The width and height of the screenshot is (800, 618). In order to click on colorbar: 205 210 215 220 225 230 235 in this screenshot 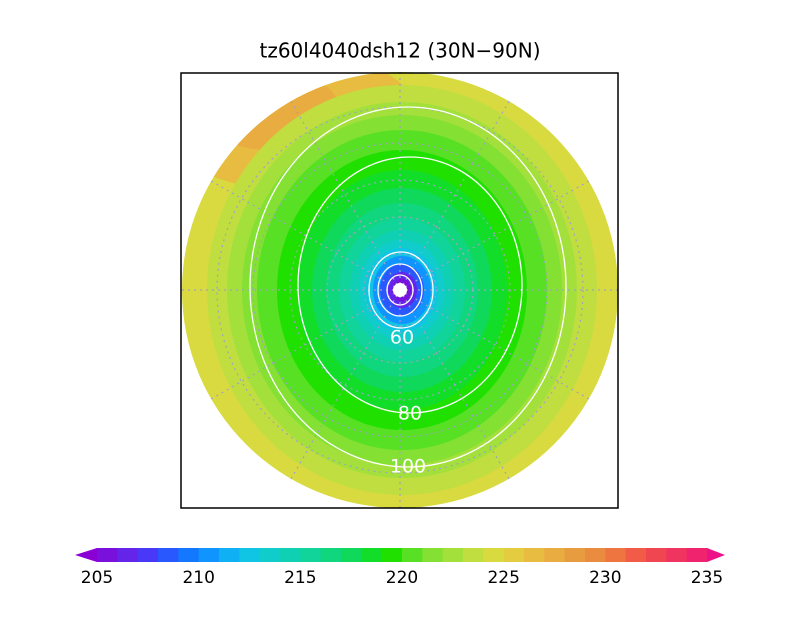, I will do `click(400, 568)`.